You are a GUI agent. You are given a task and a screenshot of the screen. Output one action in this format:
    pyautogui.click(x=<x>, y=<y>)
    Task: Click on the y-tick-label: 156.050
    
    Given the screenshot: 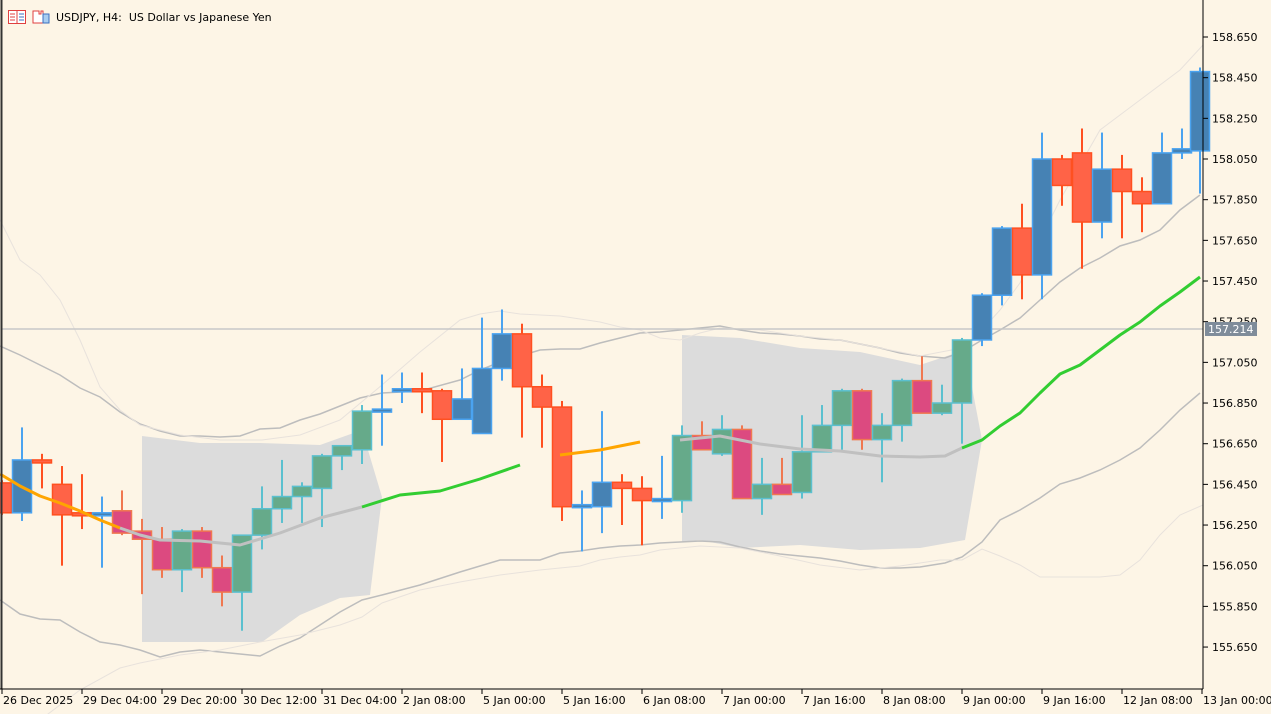 What is the action you would take?
    pyautogui.click(x=1235, y=566)
    